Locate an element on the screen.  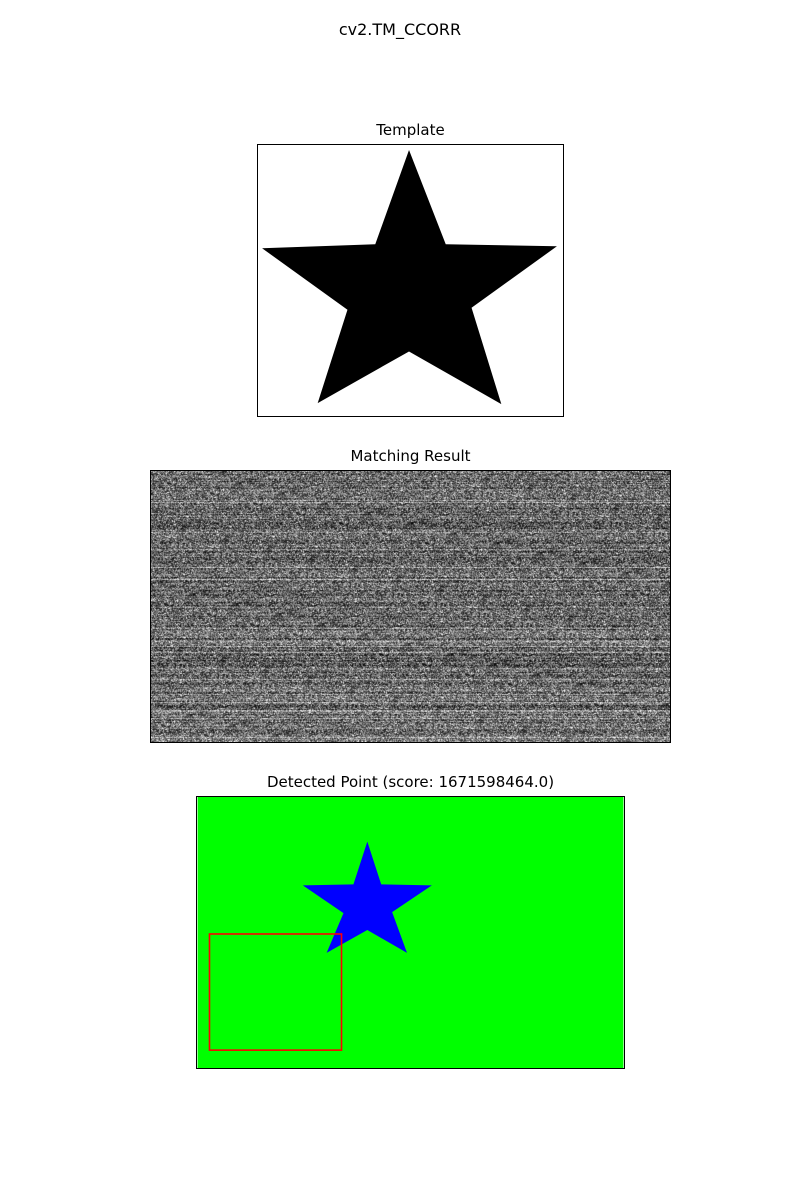
detected-star is located at coordinates (367, 897).